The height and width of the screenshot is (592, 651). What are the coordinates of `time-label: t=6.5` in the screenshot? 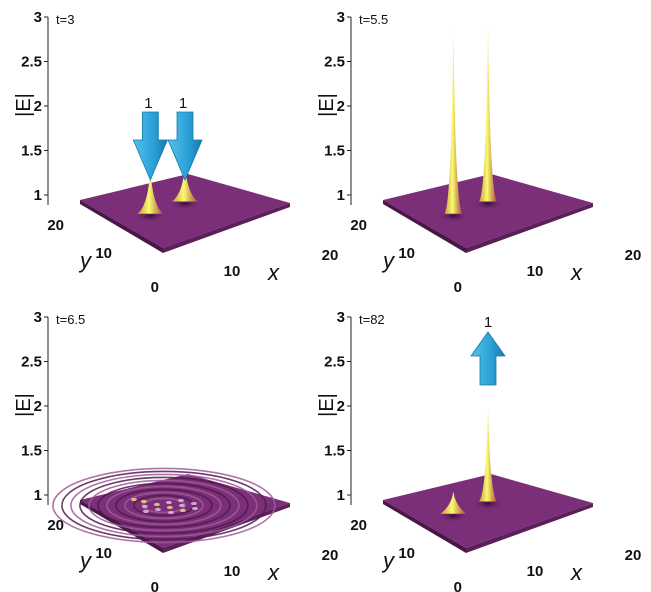 It's located at (70, 319).